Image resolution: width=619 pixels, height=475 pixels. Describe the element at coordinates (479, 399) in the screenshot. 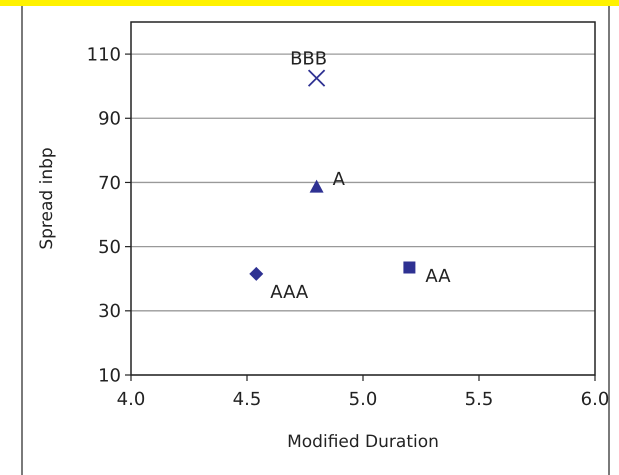

I see `x-tick-label: 5.5` at that location.